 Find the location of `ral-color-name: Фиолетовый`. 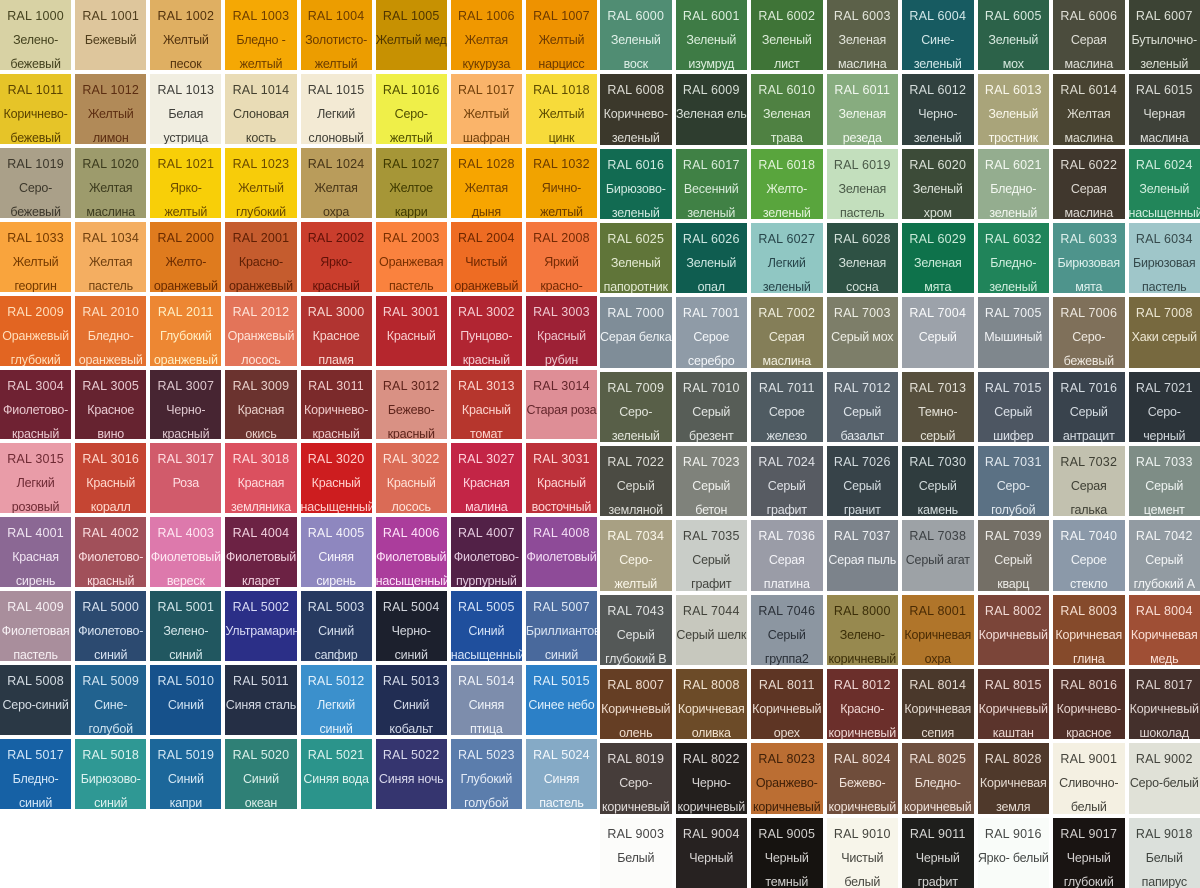

ral-color-name: Фиолетовый is located at coordinates (561, 557).